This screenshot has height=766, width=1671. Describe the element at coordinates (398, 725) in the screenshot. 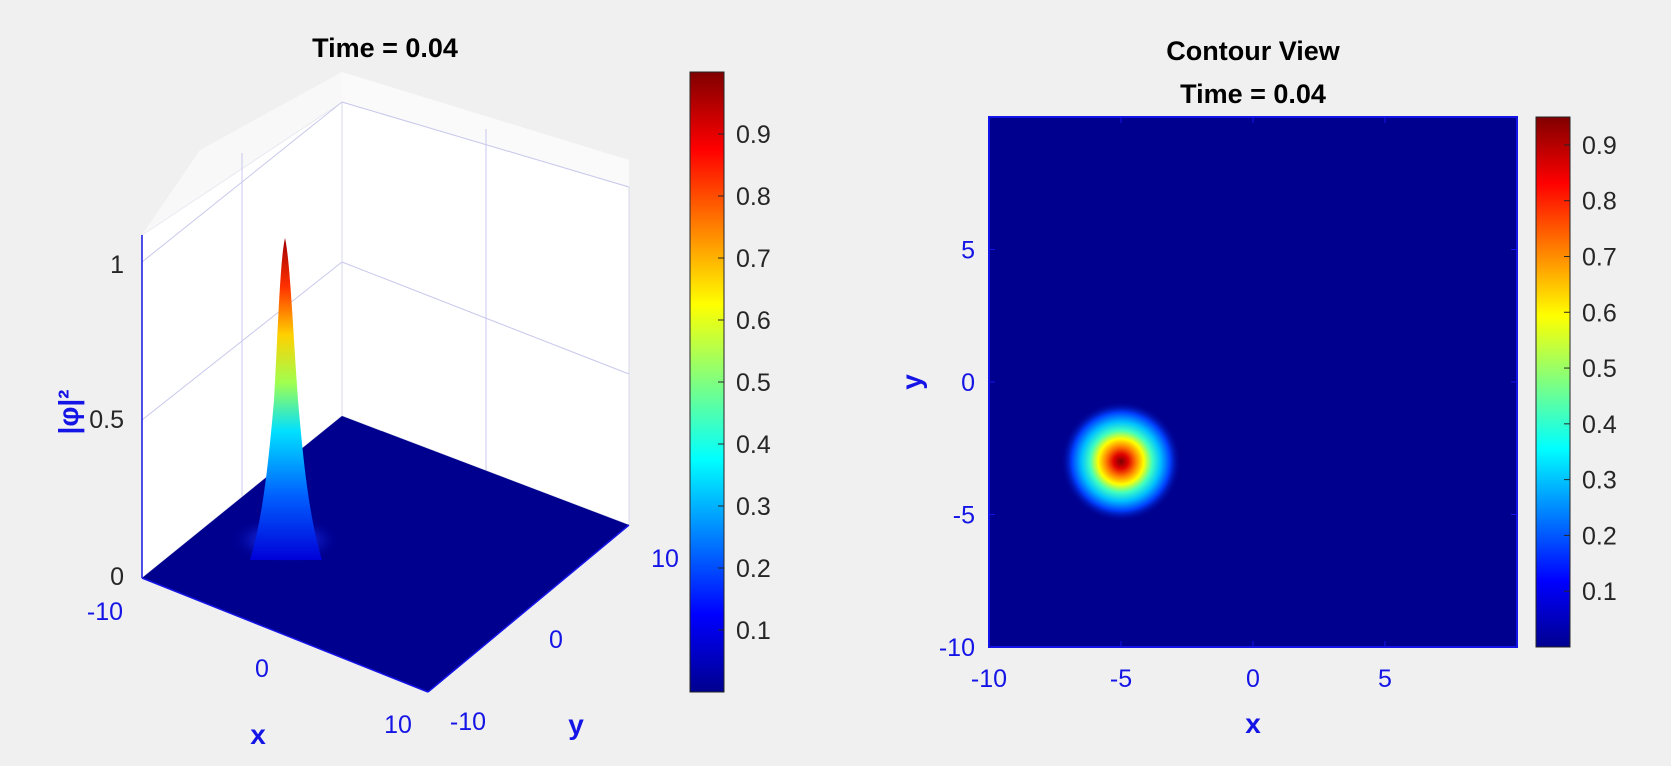

I see `x-tick: 10` at that location.